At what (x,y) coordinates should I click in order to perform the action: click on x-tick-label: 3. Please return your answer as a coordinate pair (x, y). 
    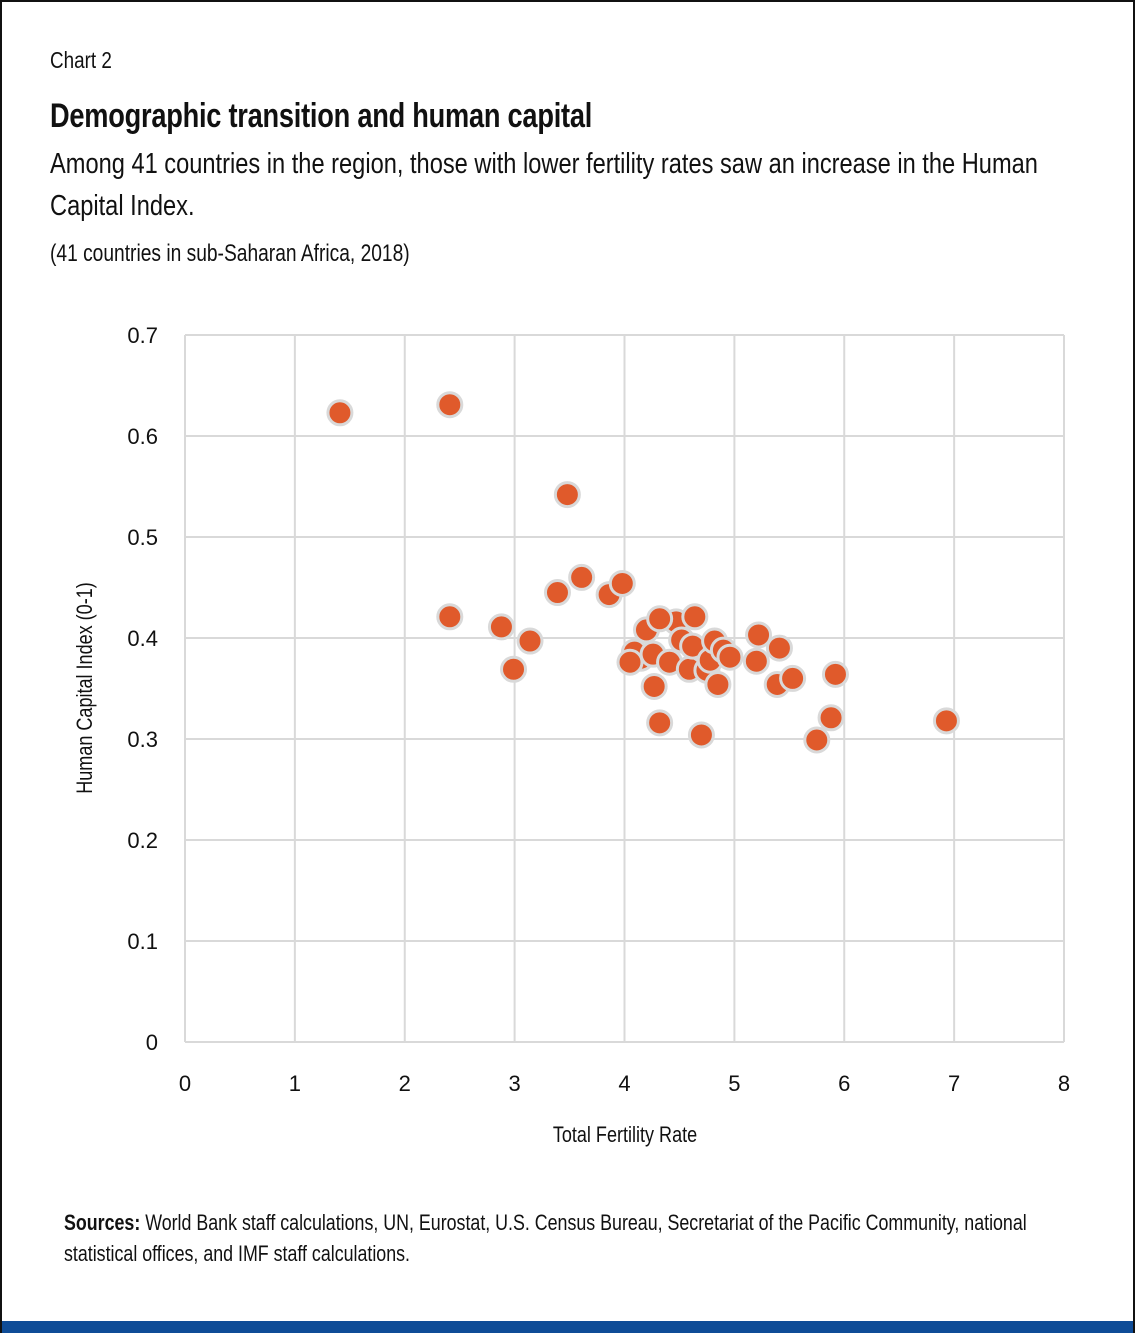
    Looking at the image, I should click on (515, 1083).